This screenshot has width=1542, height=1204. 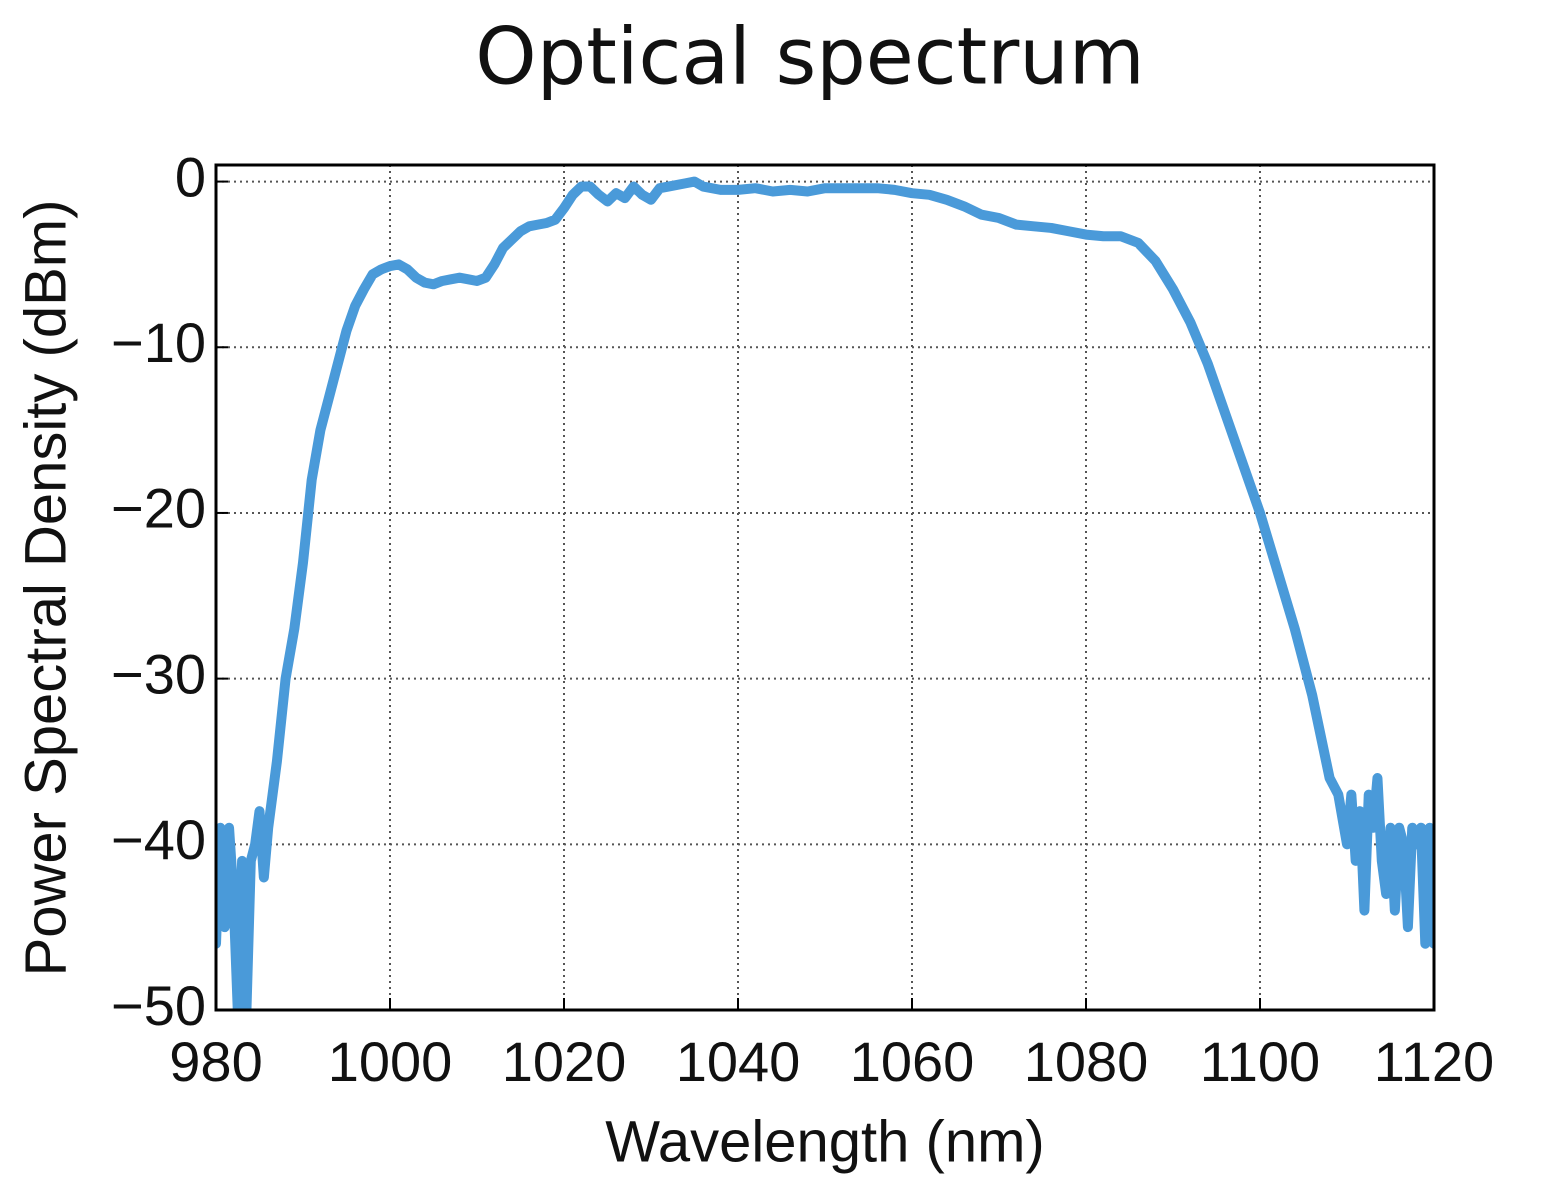 I want to click on x-tick-label: 1120, so click(x=1434, y=1061).